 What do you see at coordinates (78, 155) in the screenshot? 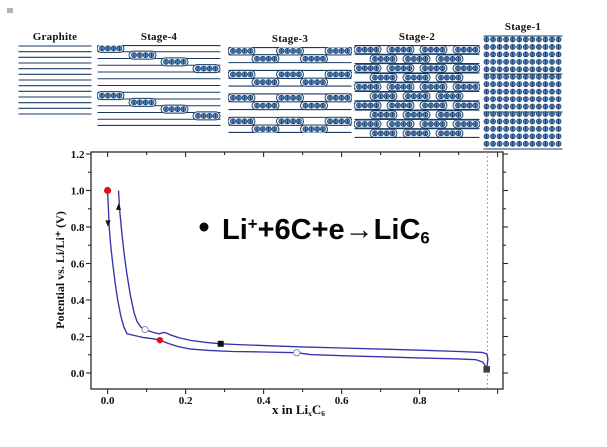
I see `y-tick-label: 1.2` at bounding box center [78, 155].